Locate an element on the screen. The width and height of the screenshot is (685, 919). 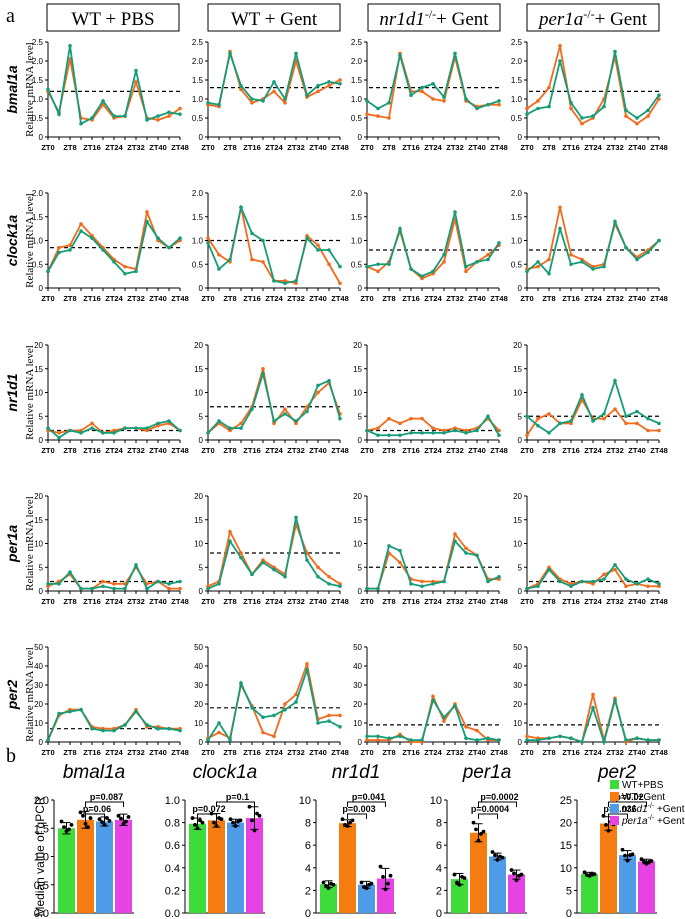
line-chart-nr1d1: 0 5 10 15 20 ZT0 ZT8 ZT16 ZT24 ZT32 ZT40 ZT48 is located at coordinates (430, 398).